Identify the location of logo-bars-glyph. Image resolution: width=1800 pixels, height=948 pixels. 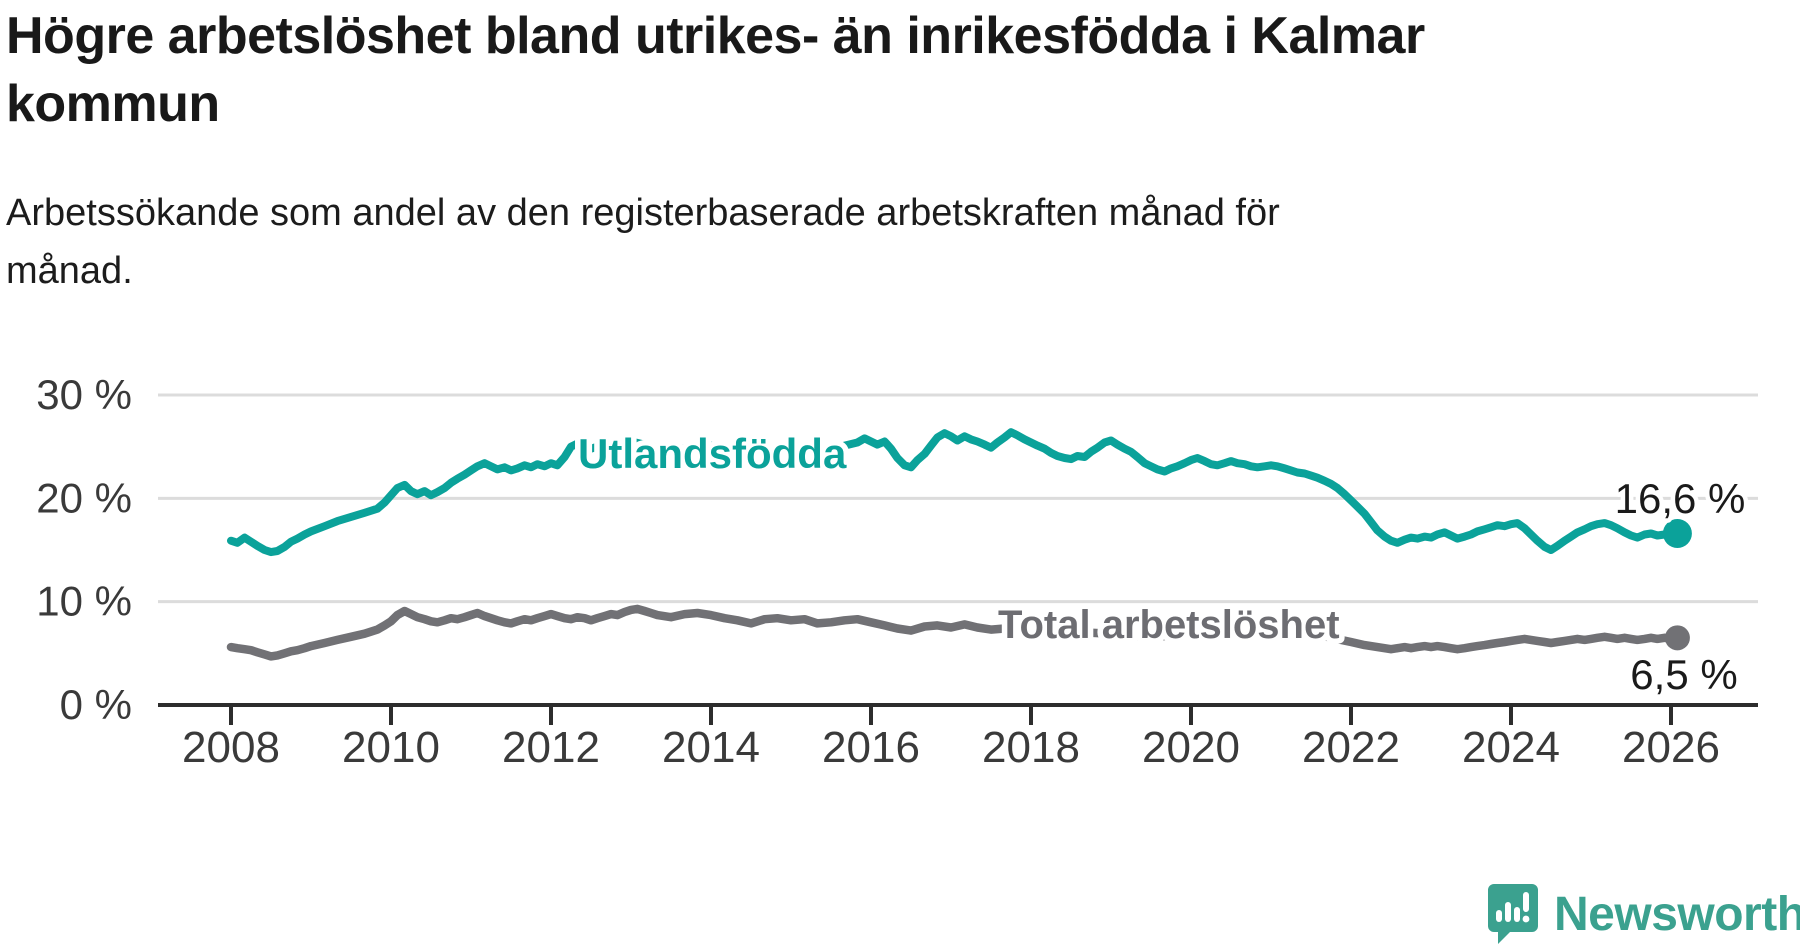
(1513, 907).